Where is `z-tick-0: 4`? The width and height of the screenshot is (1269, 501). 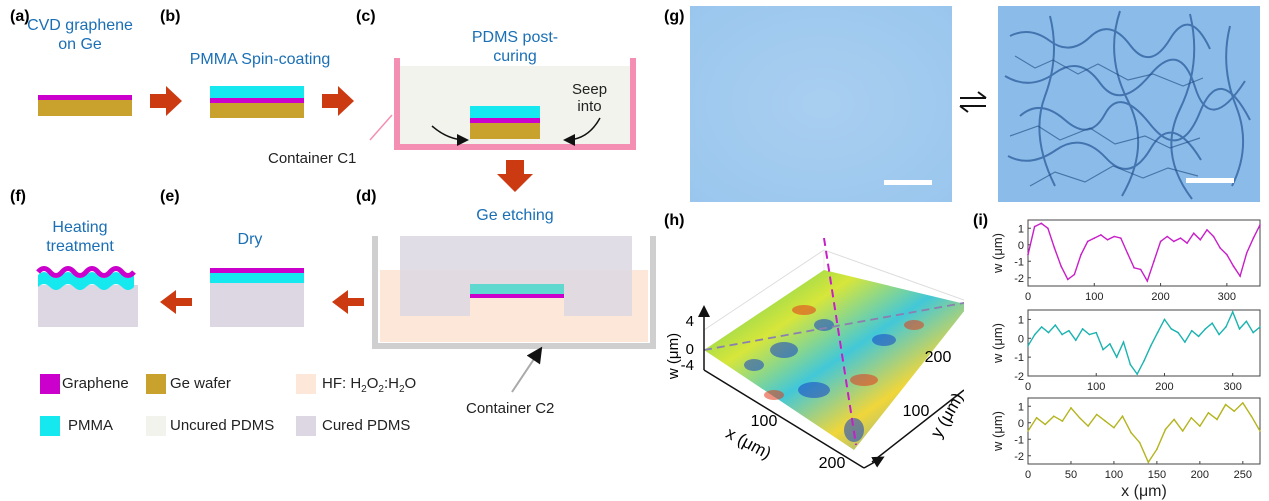
z-tick-0: 4 is located at coordinates (690, 321).